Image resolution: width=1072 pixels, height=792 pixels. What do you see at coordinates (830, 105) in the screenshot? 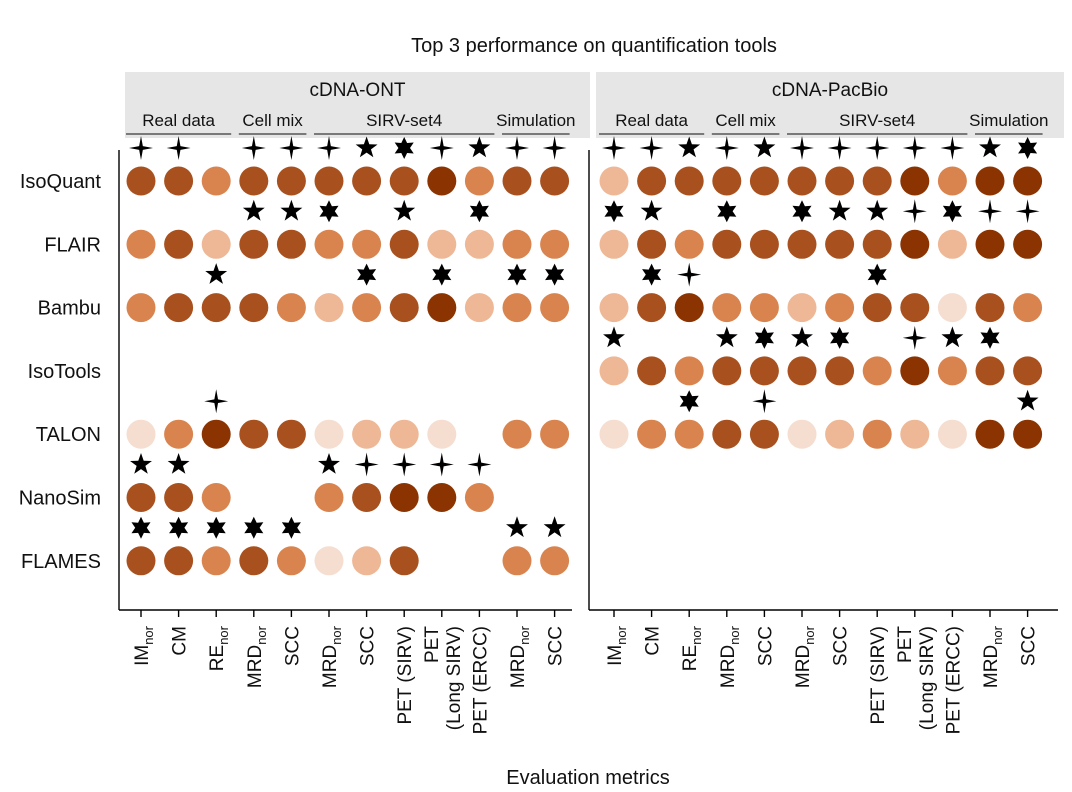
I see `panel-header-cdna-pacbio` at bounding box center [830, 105].